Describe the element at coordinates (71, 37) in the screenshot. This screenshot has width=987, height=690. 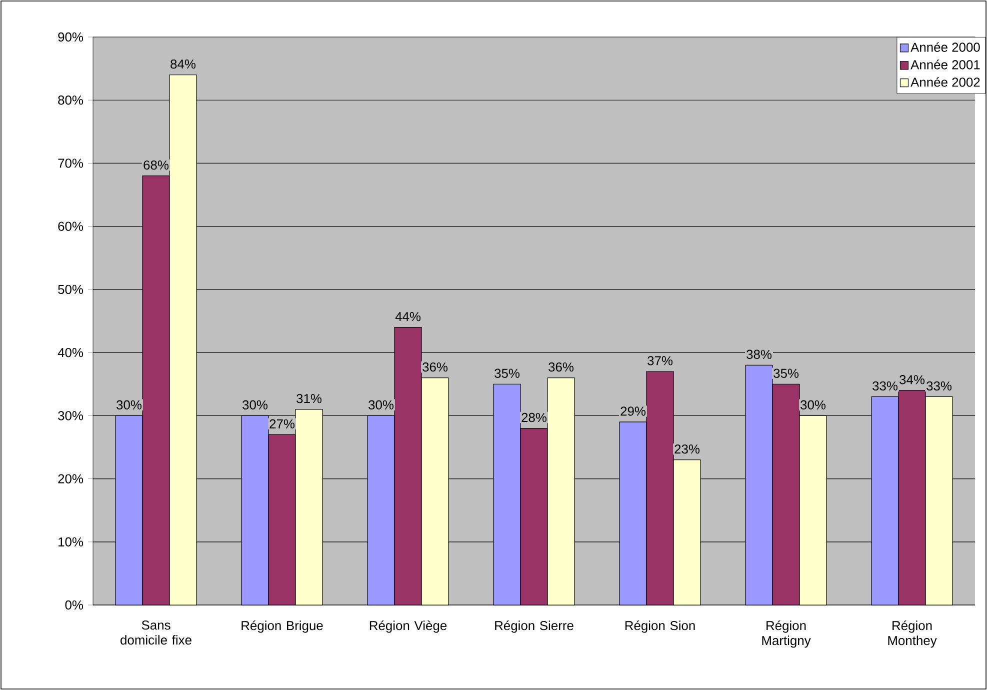
I see `y-tick-label: 90%` at that location.